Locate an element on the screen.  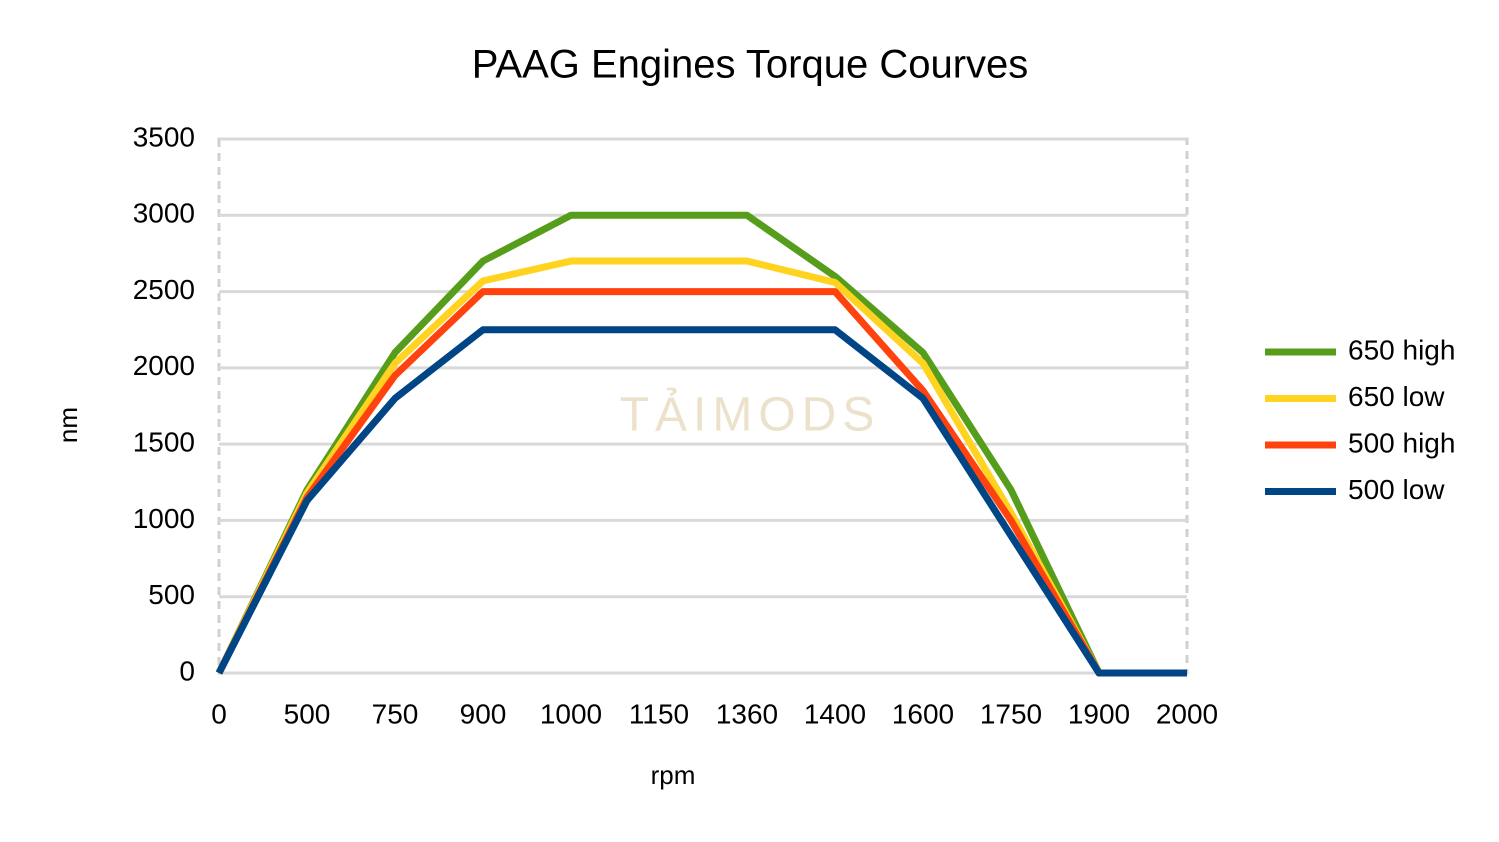
y-tick-label: 500 is located at coordinates (171, 594).